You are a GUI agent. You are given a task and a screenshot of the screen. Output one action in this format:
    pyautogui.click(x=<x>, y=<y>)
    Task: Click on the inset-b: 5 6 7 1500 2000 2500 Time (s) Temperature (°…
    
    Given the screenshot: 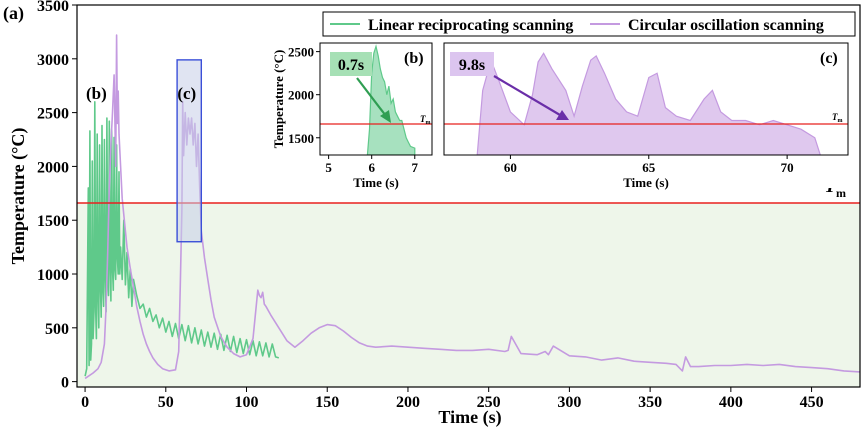 What is the action you would take?
    pyautogui.click(x=352, y=114)
    